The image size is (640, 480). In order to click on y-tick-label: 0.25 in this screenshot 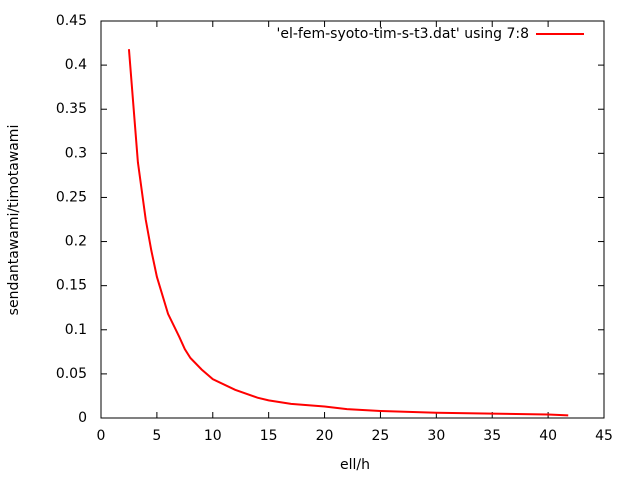, I will do `click(71, 197)`.